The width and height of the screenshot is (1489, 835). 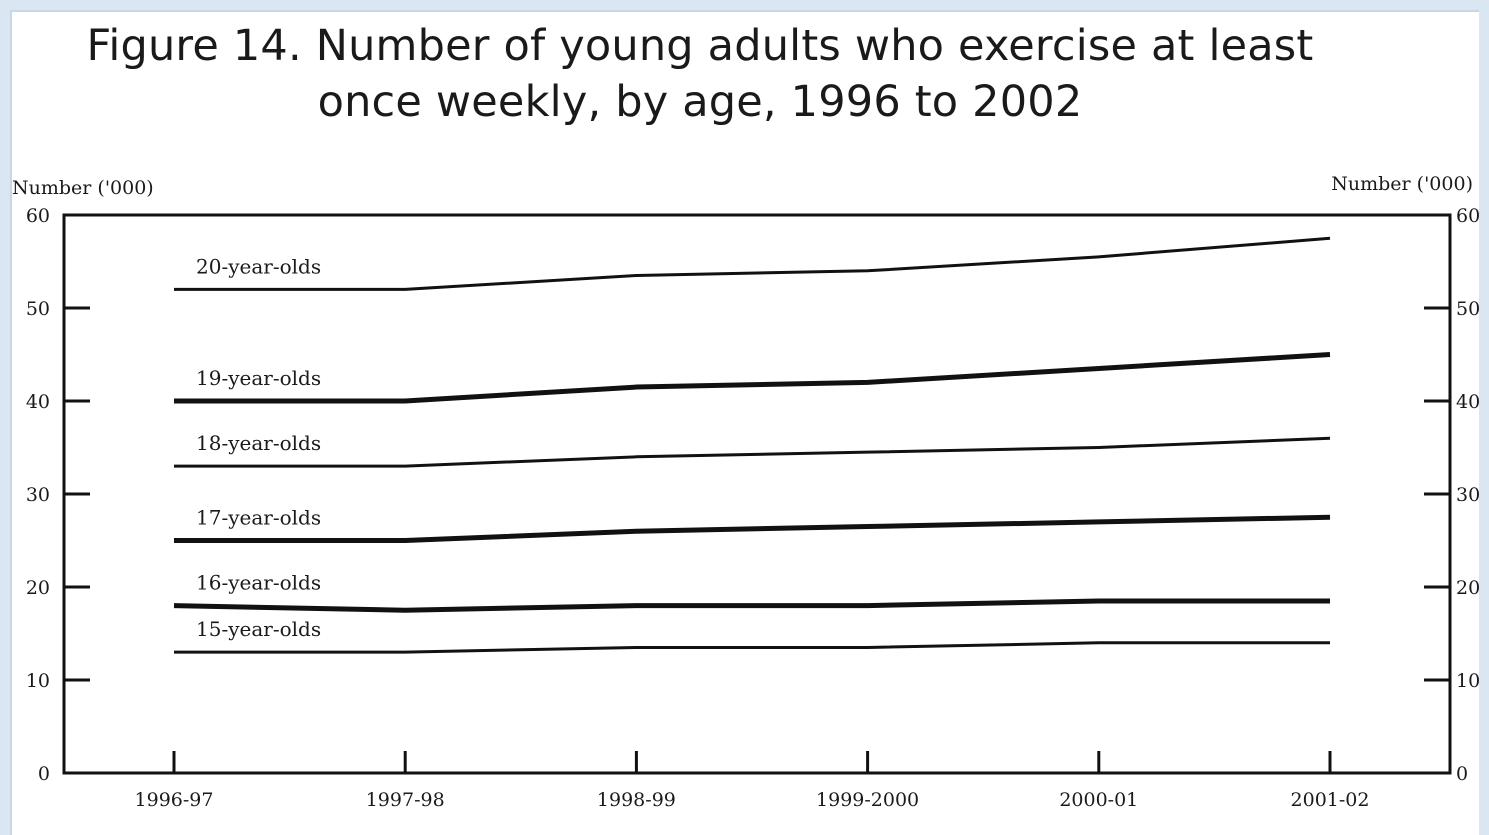 What do you see at coordinates (38, 402) in the screenshot?
I see `left-y-tick-label: 40` at bounding box center [38, 402].